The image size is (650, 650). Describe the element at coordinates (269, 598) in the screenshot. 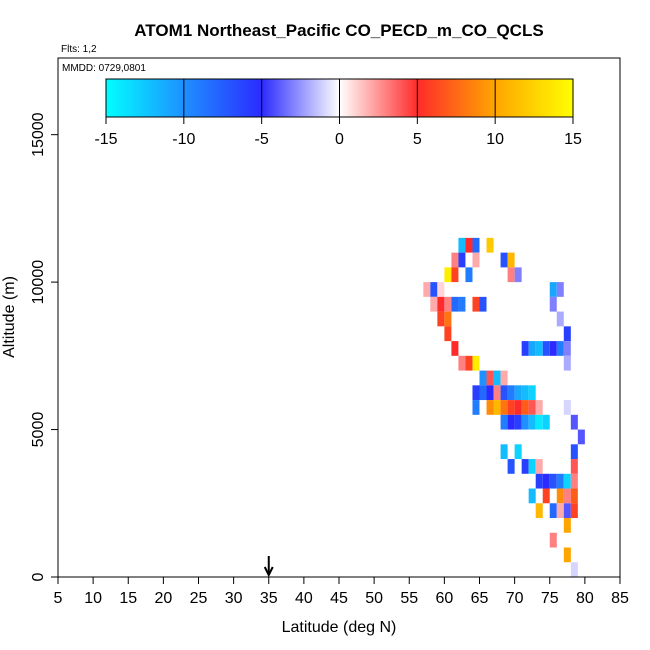

I see `x-tick-label: 35` at that location.